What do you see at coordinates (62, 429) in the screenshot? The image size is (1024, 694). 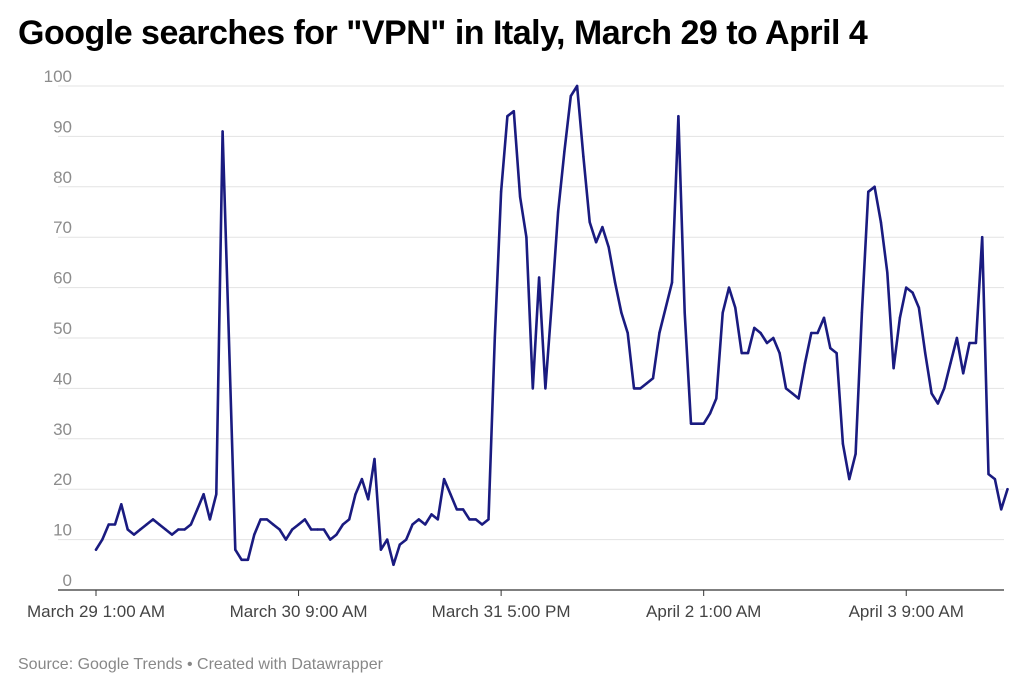 I see `y-tick-label: 30` at bounding box center [62, 429].